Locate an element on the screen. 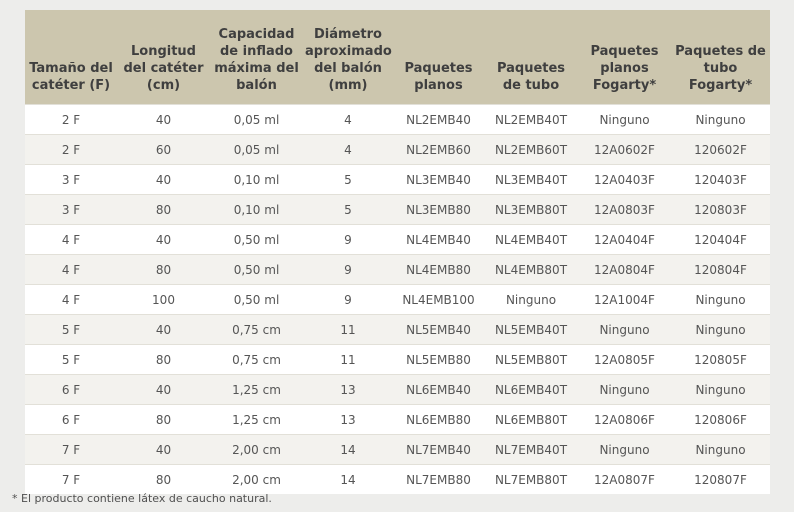  header-catheter-length: Longitud del catéter (cm) is located at coordinates (163, 57).